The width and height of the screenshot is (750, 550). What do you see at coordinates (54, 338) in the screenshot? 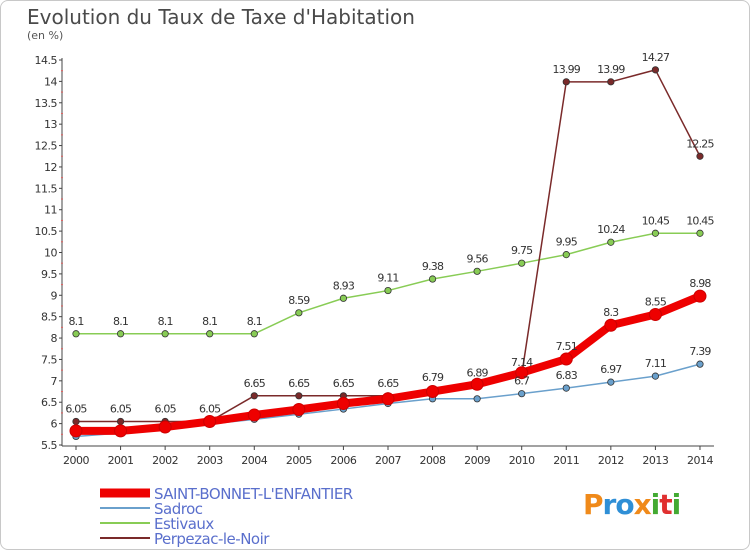
I see `y-tick-label: 8` at bounding box center [54, 338].